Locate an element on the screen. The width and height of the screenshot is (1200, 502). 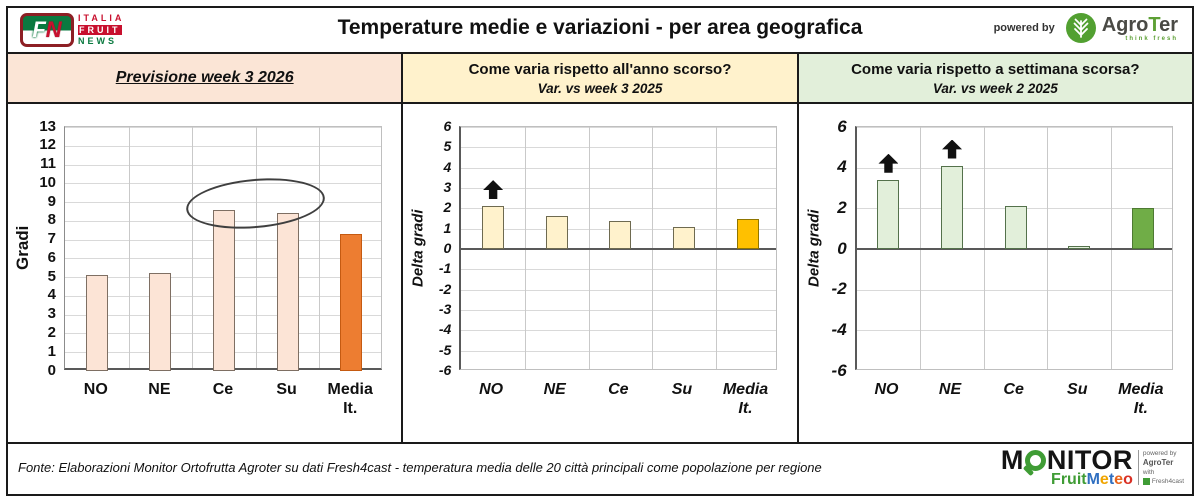
powered-by-block: powered by AgroTer think fresh is located at coordinates (1086, 28).